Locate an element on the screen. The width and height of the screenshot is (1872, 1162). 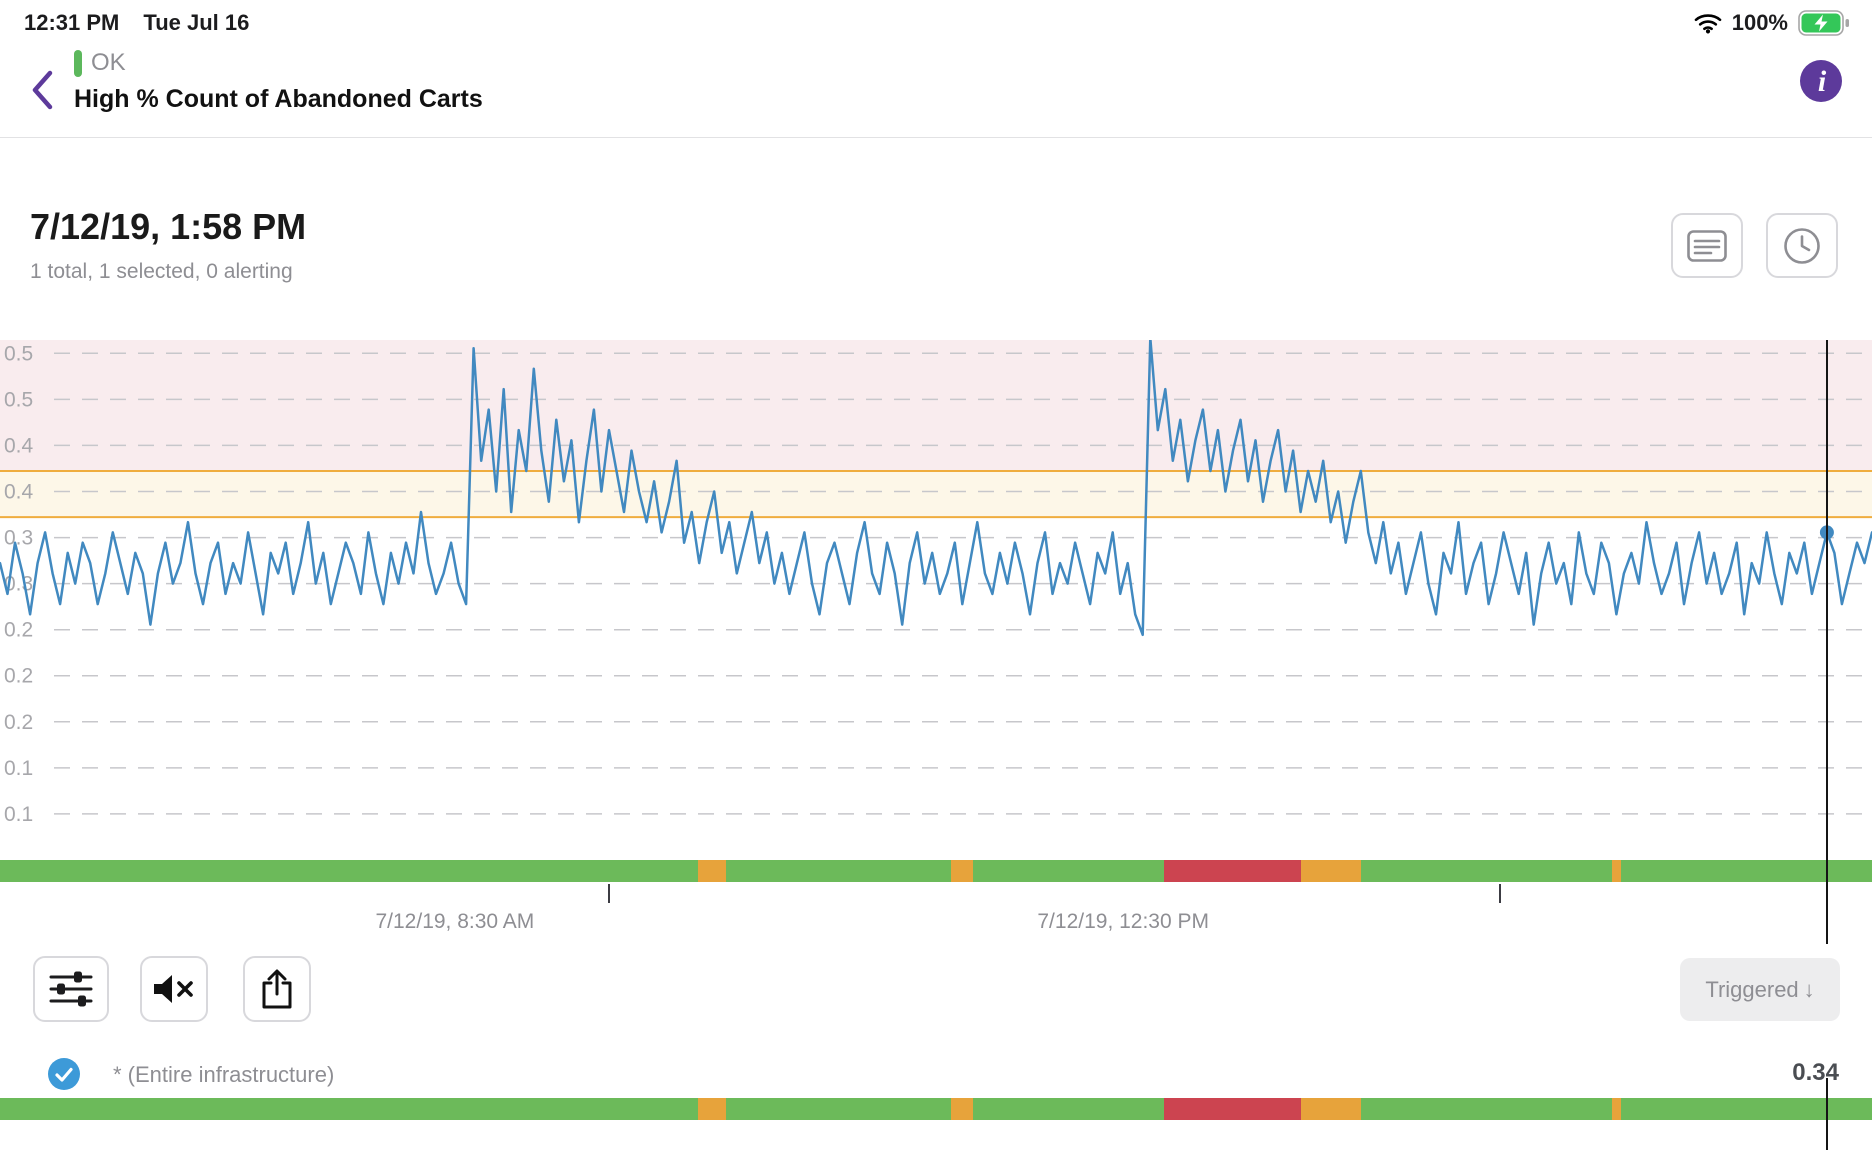
svg-text: 0.3 is located at coordinates (18, 538).